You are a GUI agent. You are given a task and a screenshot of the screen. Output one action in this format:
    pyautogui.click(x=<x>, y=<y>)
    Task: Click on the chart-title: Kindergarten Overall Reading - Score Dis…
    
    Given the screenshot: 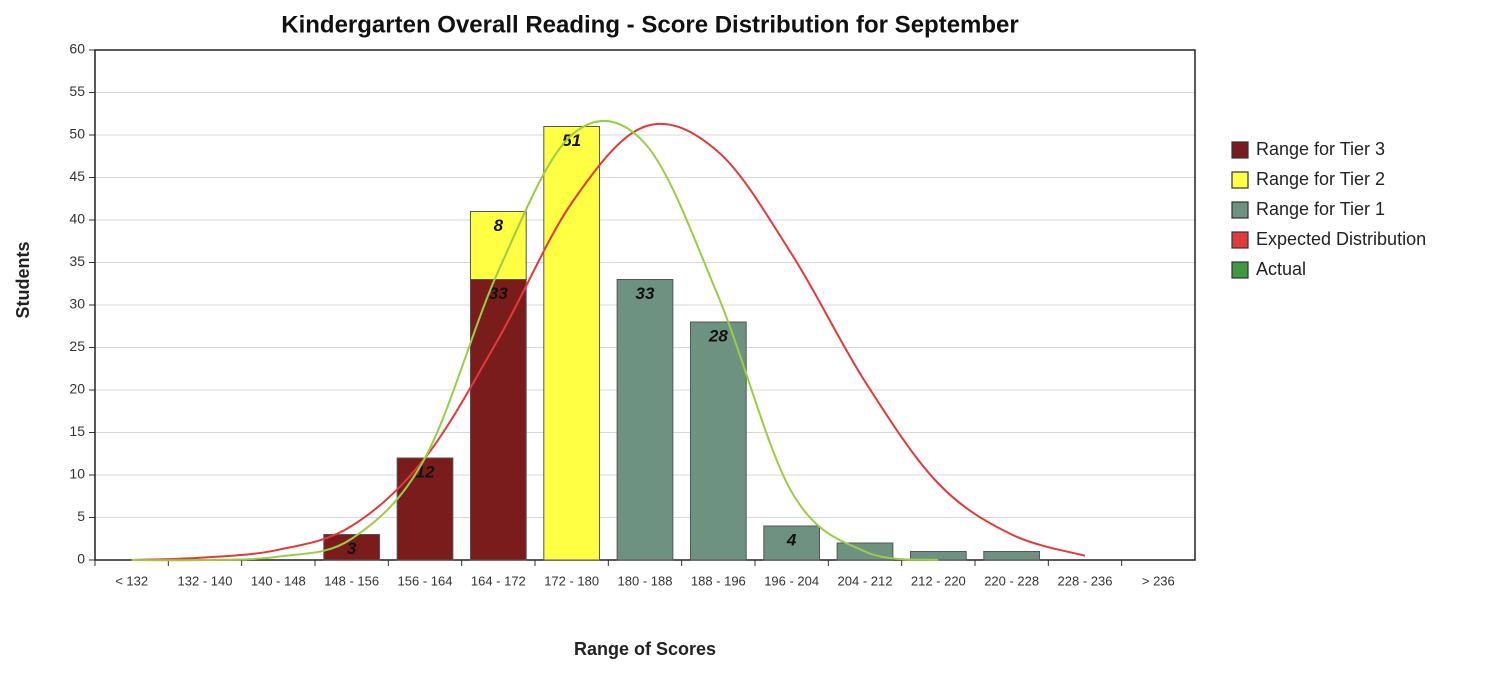 What is the action you would take?
    pyautogui.click(x=649, y=24)
    